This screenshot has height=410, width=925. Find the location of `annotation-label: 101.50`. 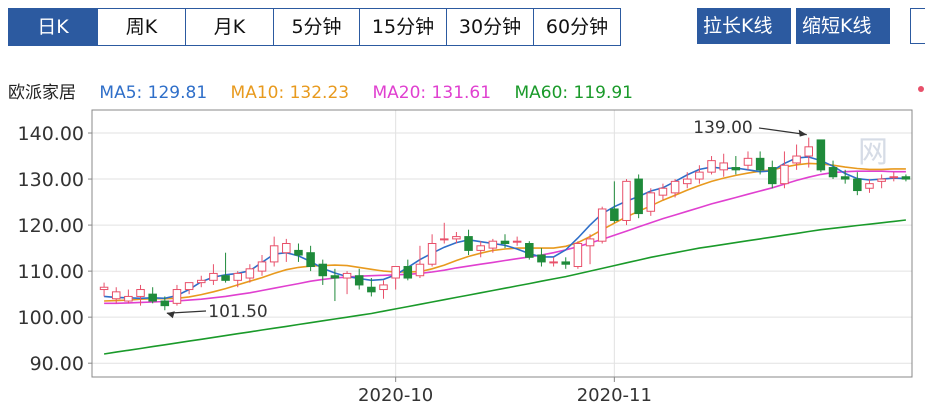

annotation-label: 101.50 is located at coordinates (237, 312).